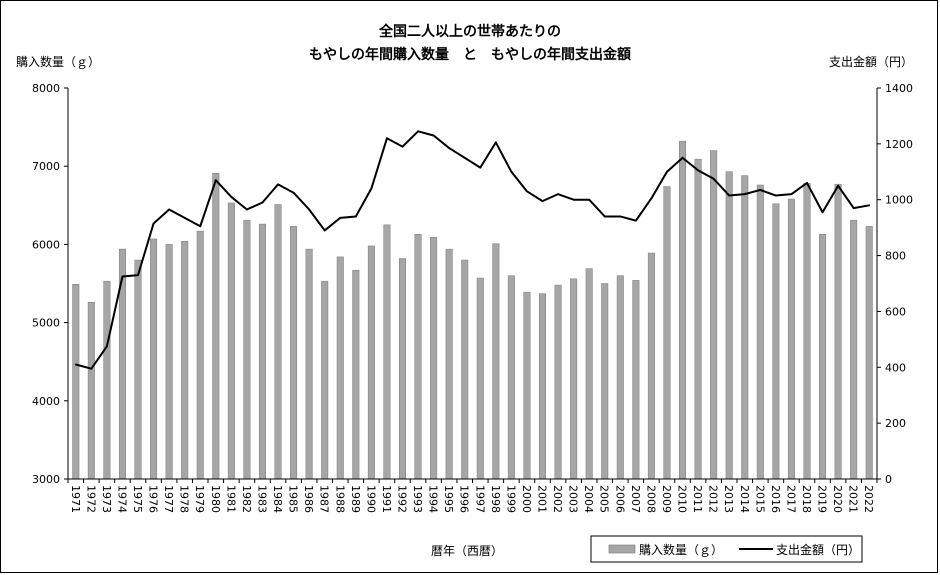  Describe the element at coordinates (137, 499) in the screenshot. I see `x-tick-label: 1975` at that location.